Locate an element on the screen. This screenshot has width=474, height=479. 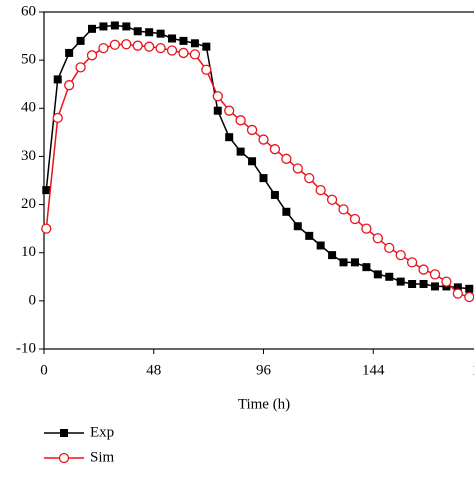
y-tick-label: 0 is located at coordinates (33, 300).